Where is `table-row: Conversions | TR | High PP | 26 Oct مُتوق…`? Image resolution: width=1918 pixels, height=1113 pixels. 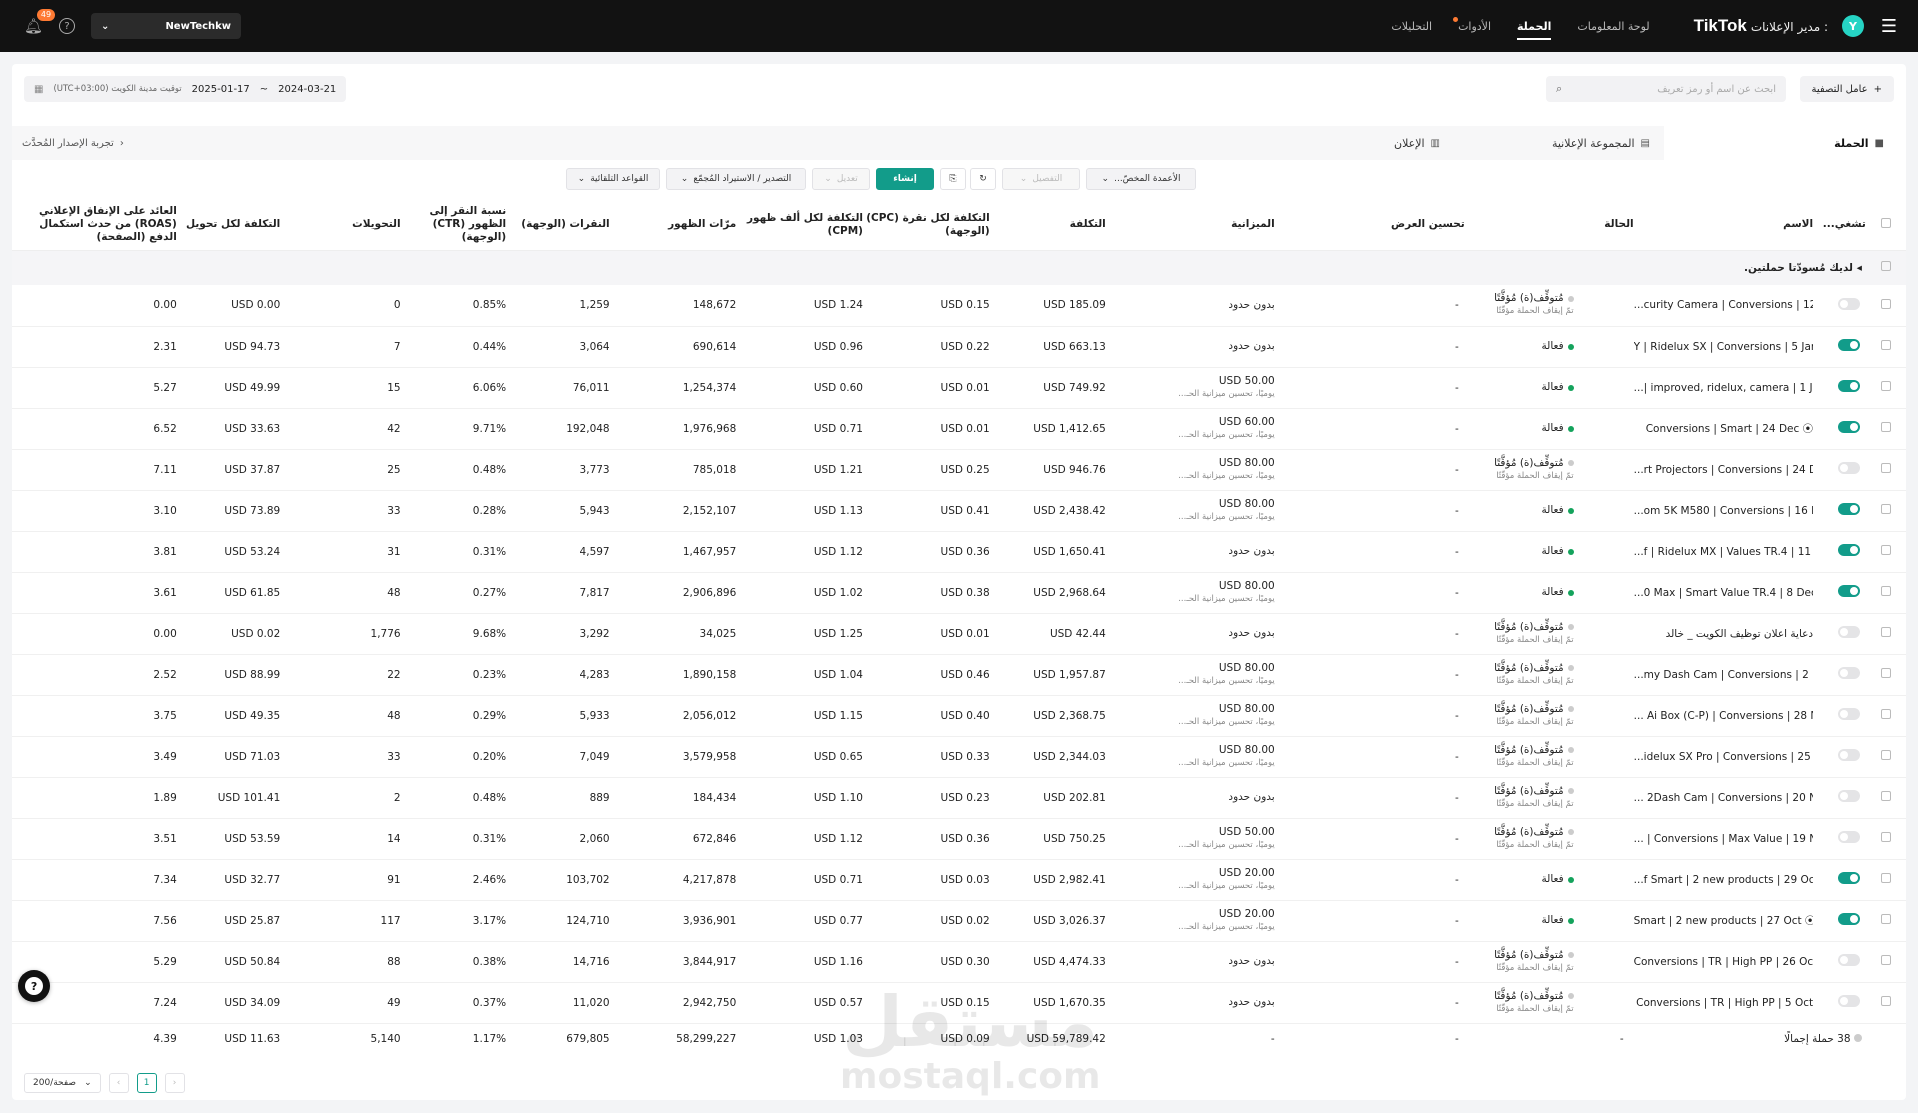 table-row: Conversions | TR | High PP | 26 Oct مُتوق… is located at coordinates (959, 962).